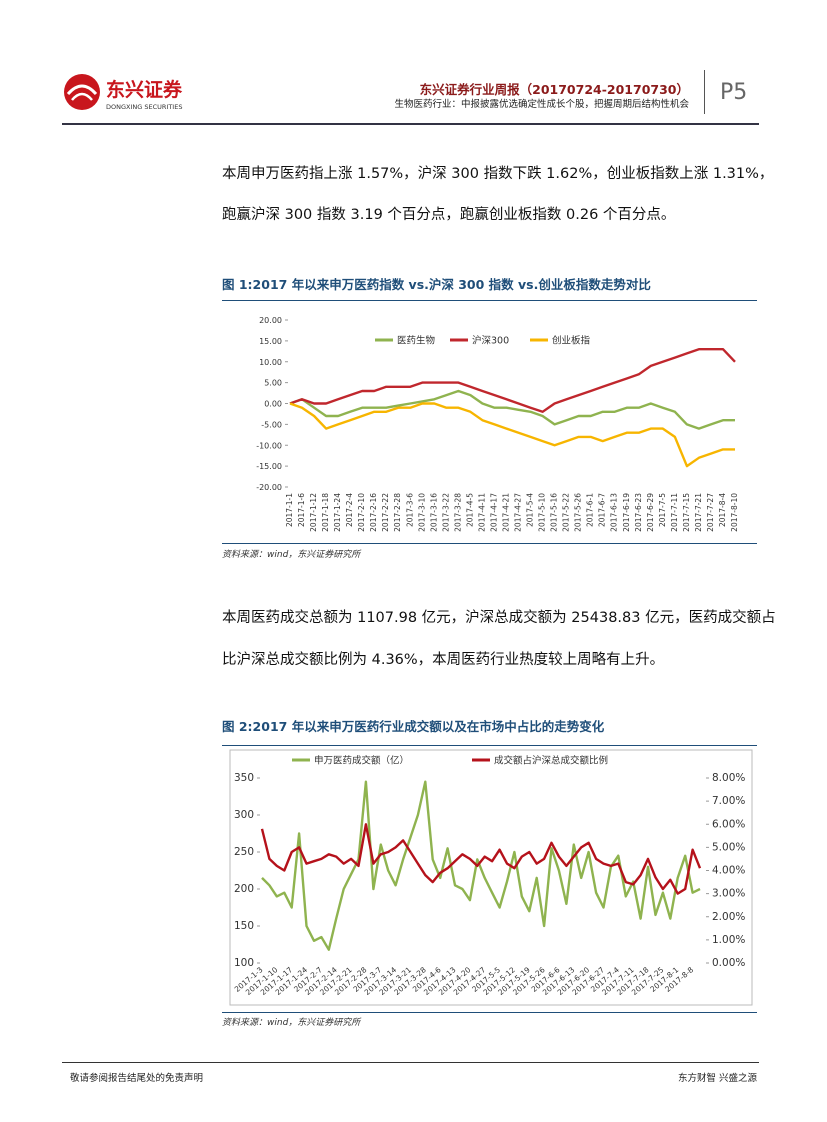 This screenshot has height=1122, width=827. Describe the element at coordinates (289, 510) in the screenshot. I see `x-tick-label: 2017-1-1` at that location.